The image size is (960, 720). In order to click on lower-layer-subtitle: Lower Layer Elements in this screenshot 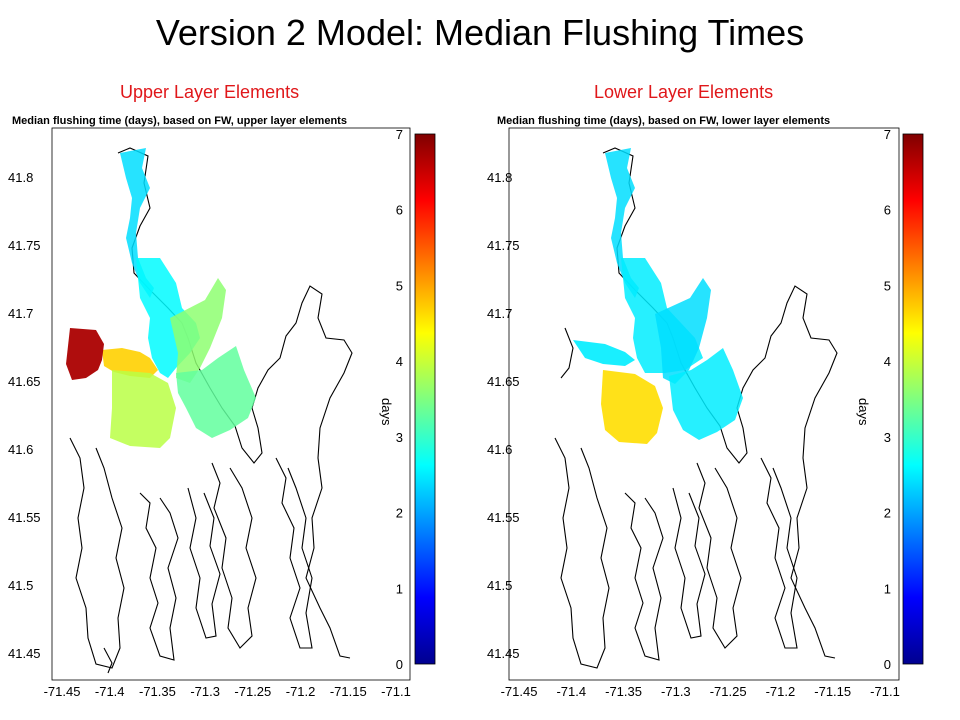, I will do `click(684, 92)`.